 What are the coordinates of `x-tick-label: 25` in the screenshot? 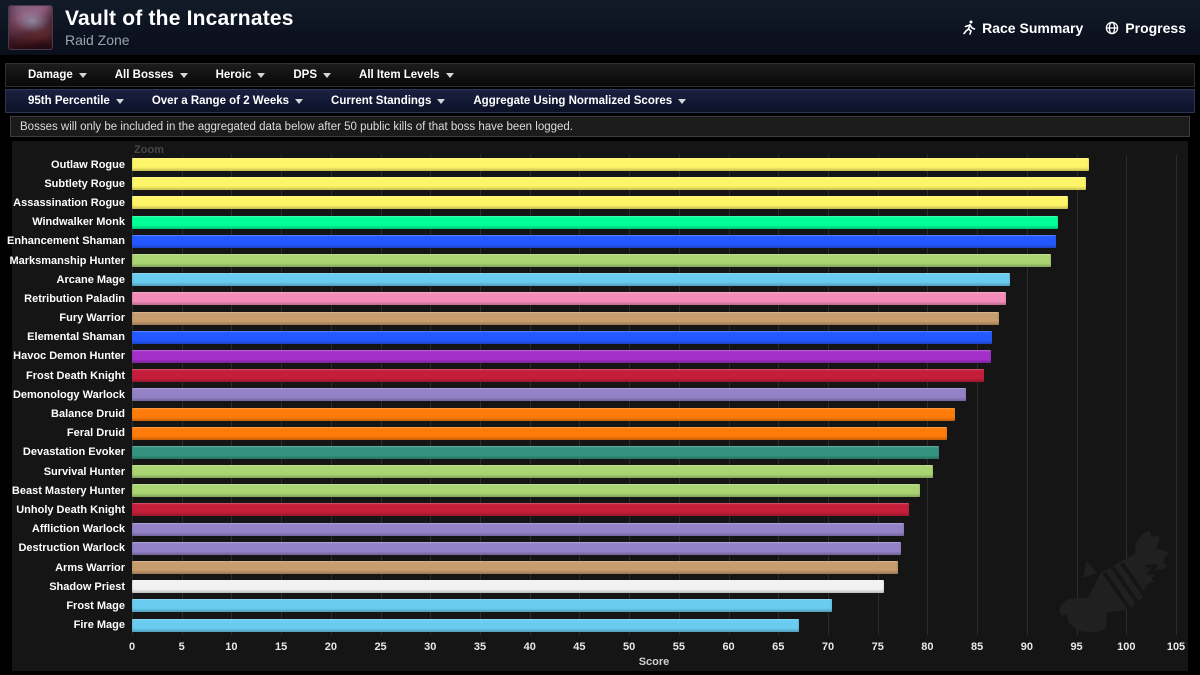 It's located at (380, 647).